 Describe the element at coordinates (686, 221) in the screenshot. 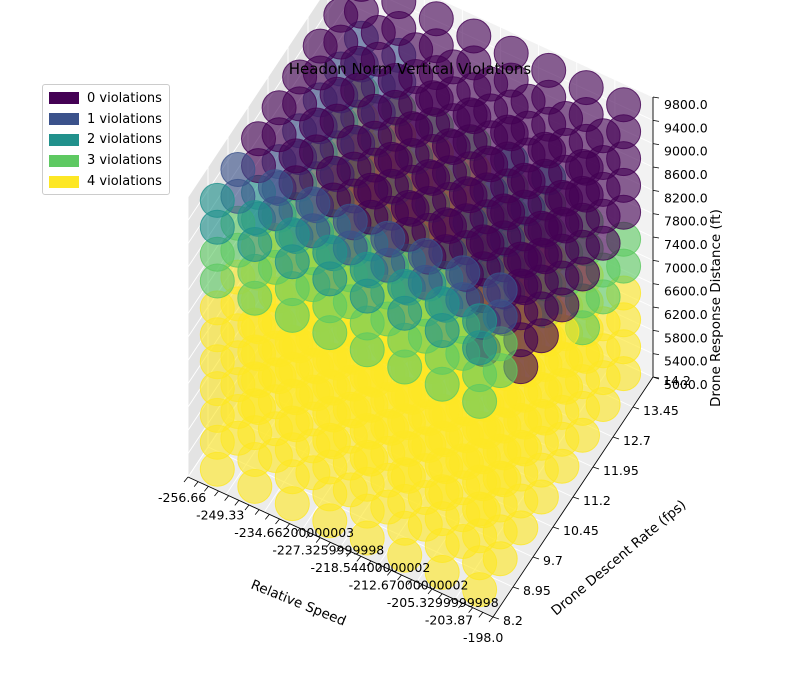

I see `z-tick-label: 7800.0` at that location.